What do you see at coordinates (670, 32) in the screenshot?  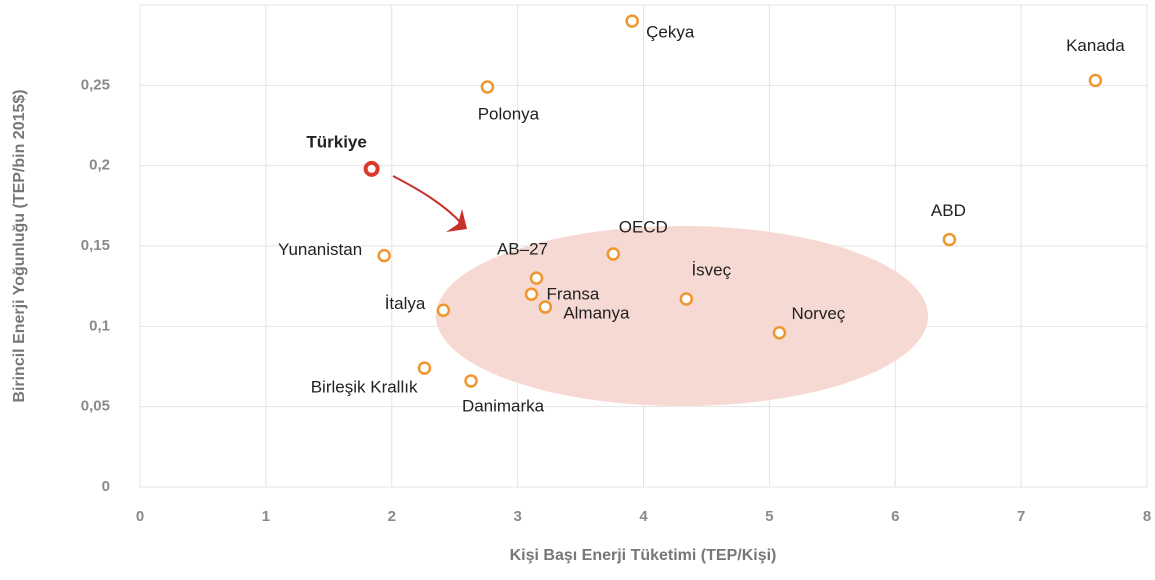 I see `point-label: Çekya` at bounding box center [670, 32].